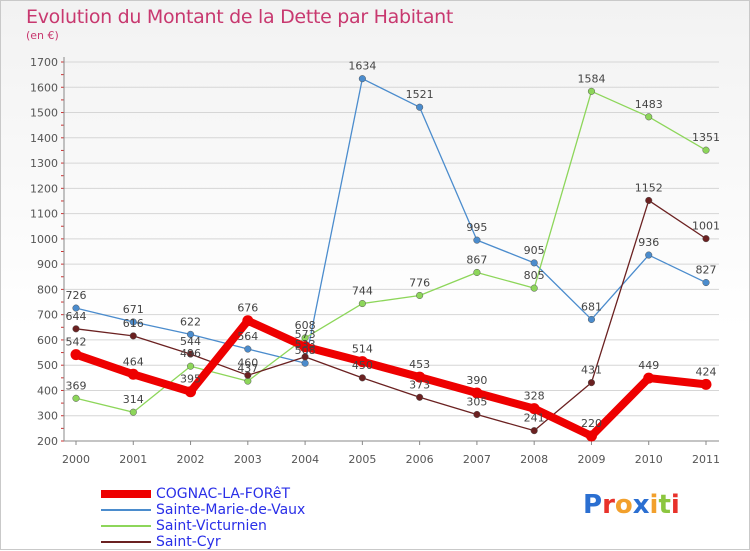 The height and width of the screenshot is (551, 750). What do you see at coordinates (362, 459) in the screenshot?
I see `x-tick-label: 2005` at bounding box center [362, 459].